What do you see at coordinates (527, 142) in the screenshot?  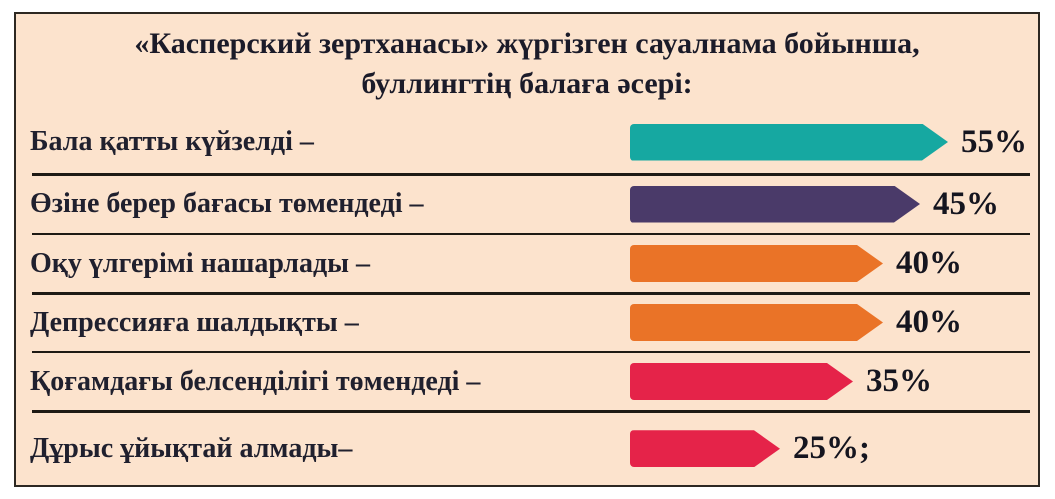 I see `chart-row-1: Бала қатты күйзелді – 55%` at bounding box center [527, 142].